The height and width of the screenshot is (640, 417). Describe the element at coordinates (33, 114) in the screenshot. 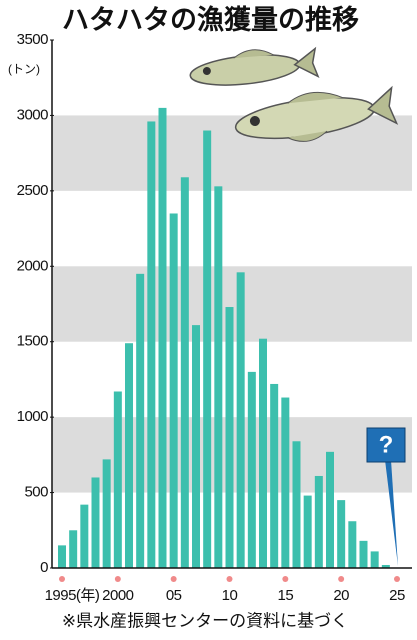

I see `y-tick-label: 3000` at that location.